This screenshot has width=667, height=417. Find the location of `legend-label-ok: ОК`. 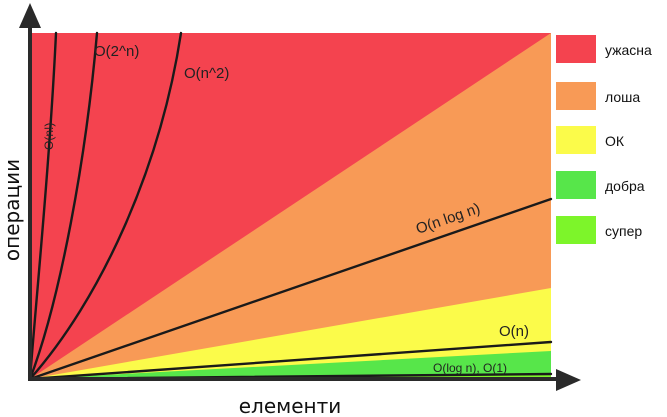

legend-label-ok: ОК is located at coordinates (615, 141).